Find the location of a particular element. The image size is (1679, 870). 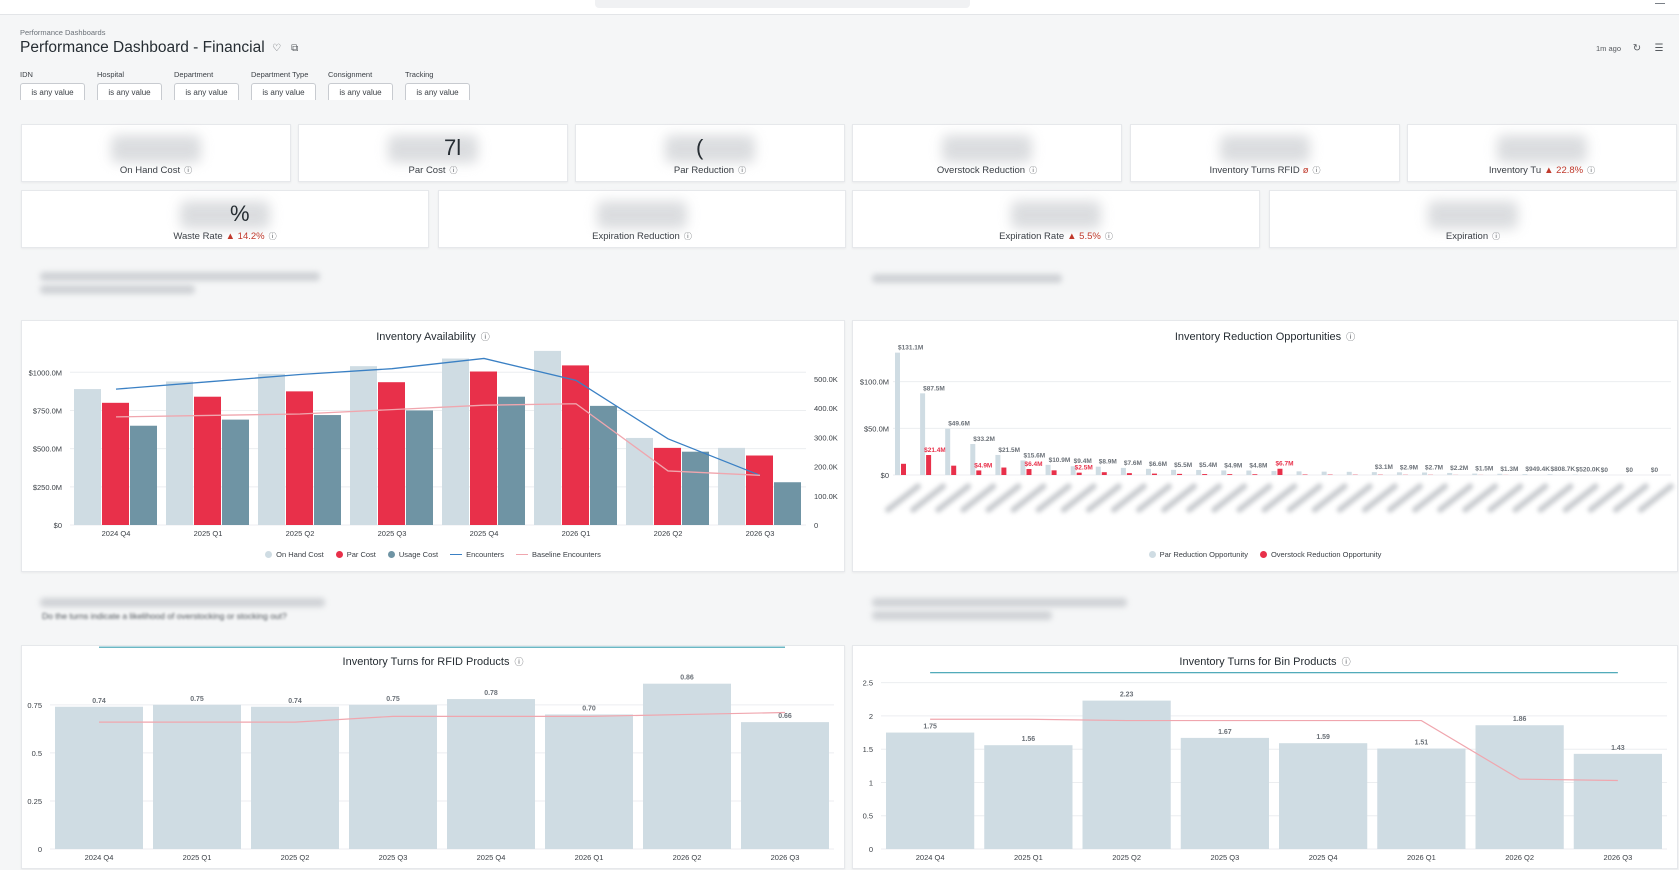

filter-label: Tracking is located at coordinates (437, 74).